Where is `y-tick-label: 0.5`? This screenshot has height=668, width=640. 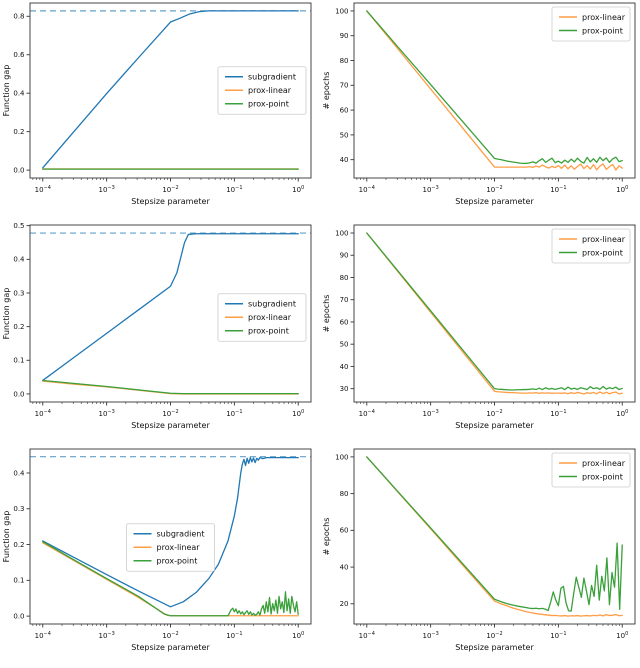
y-tick-label: 0.5 is located at coordinates (18, 226).